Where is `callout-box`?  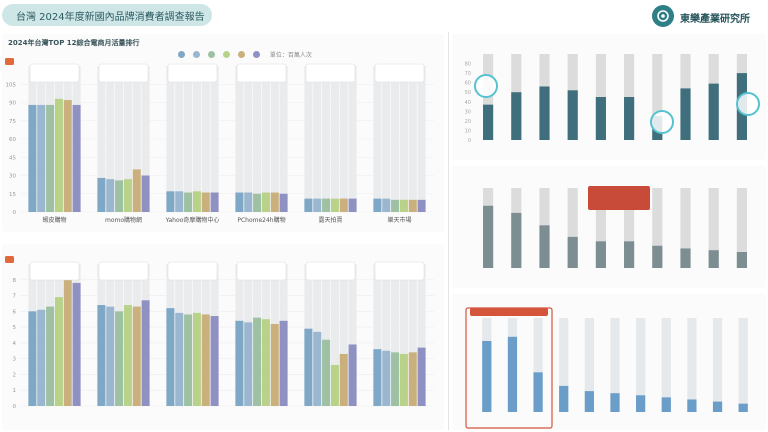
callout-box is located at coordinates (619, 198).